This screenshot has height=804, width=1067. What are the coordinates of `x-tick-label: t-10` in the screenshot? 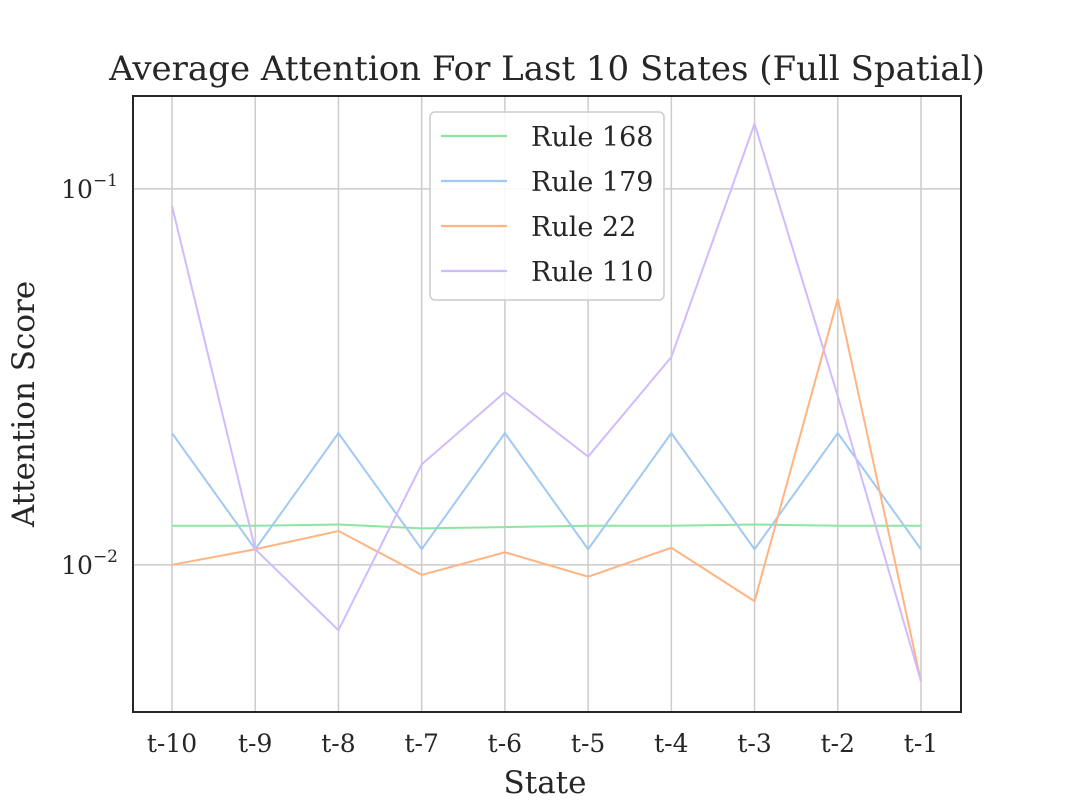 It's located at (172, 743).